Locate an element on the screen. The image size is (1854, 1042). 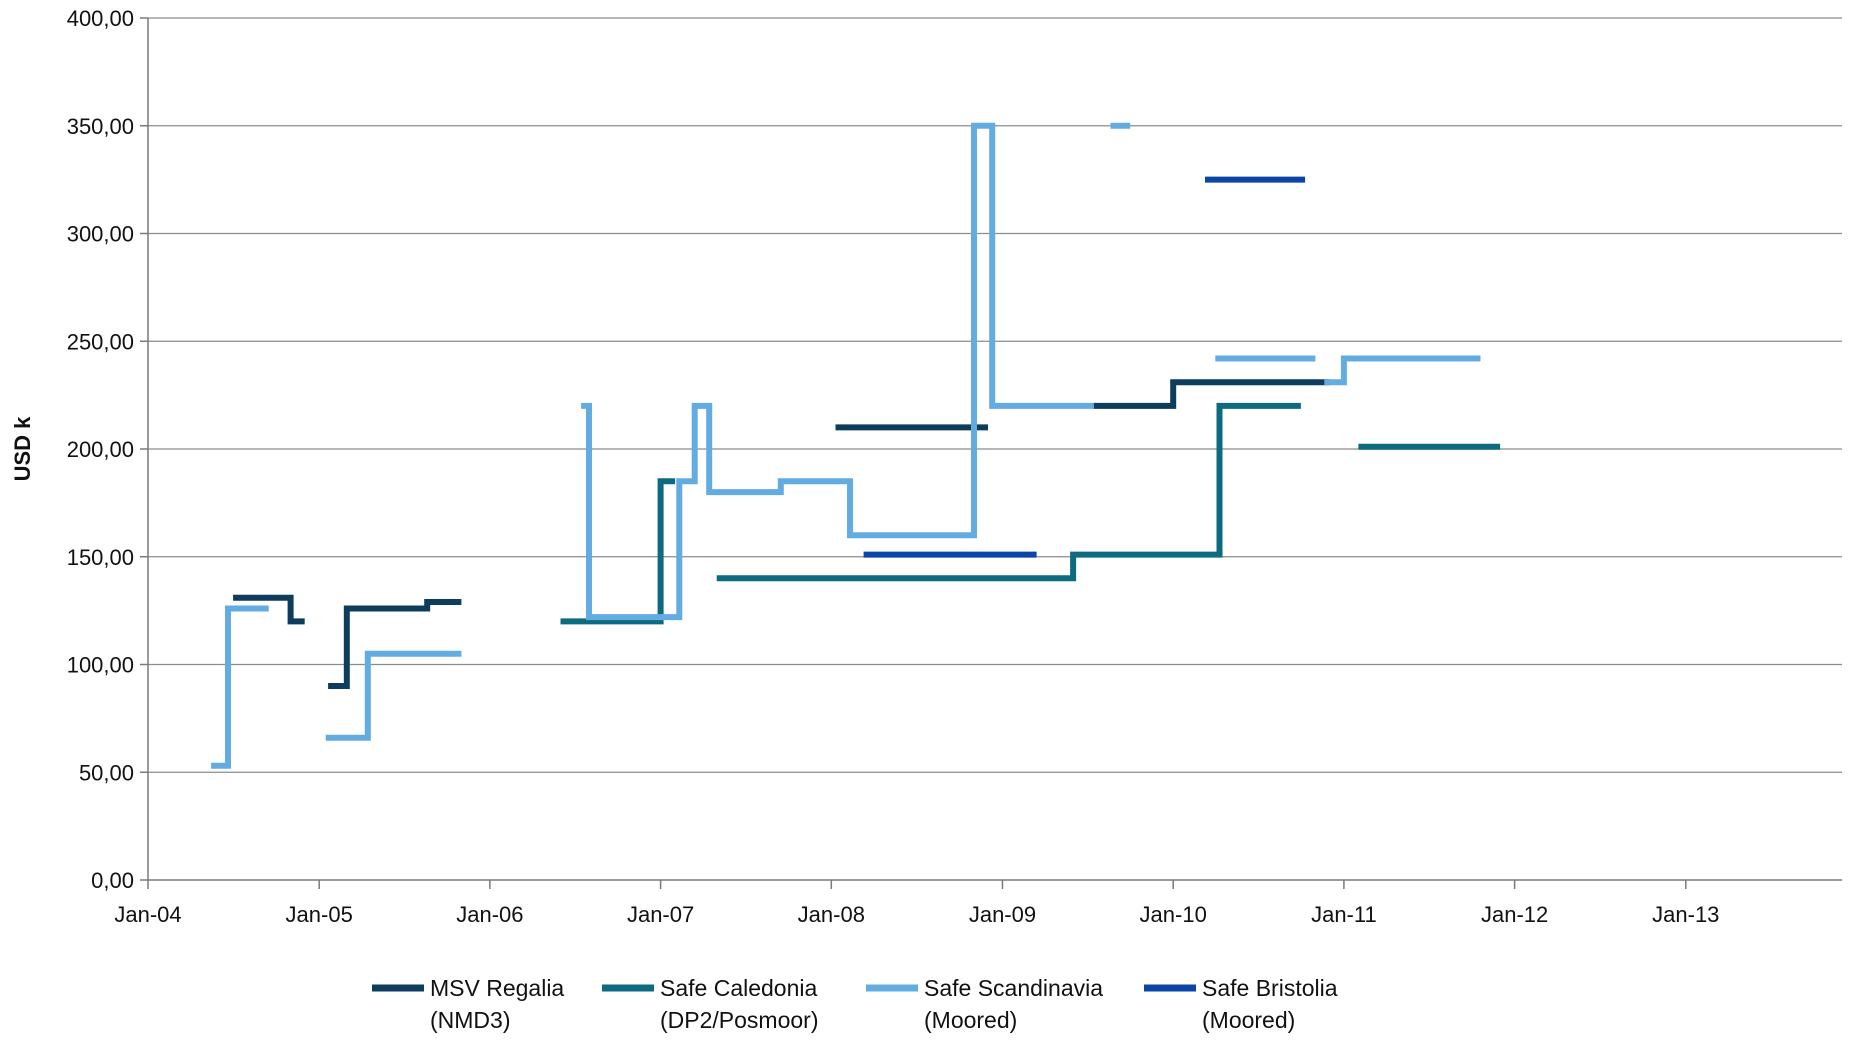
legend-item: Safe Caledonia (DP2/Posmoor) is located at coordinates (710, 1004).